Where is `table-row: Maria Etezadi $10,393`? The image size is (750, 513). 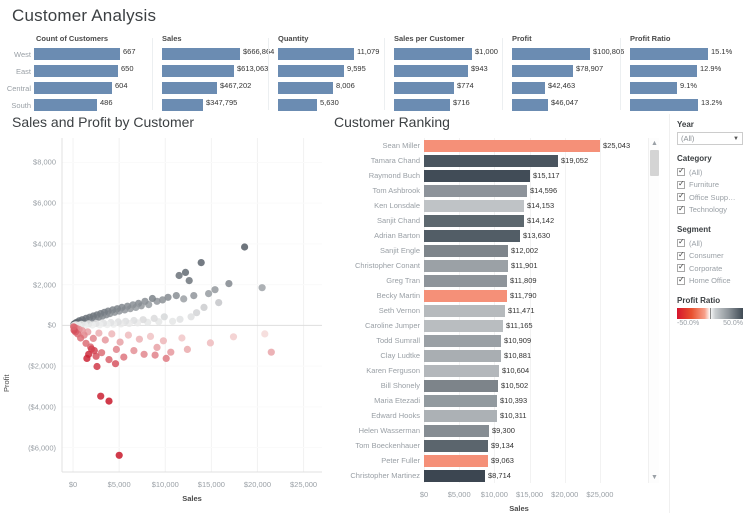
table-row: Maria Etezadi $10,393 is located at coordinates (499, 400).